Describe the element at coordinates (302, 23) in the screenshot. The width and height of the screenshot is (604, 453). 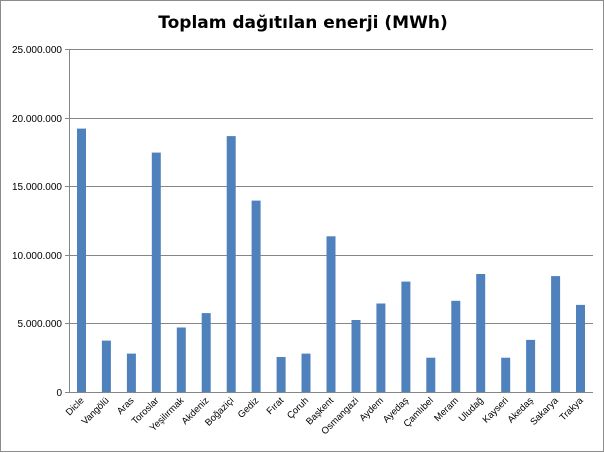
I see `chart-title: Toplam dağıtılan enerji (MWh)` at that location.